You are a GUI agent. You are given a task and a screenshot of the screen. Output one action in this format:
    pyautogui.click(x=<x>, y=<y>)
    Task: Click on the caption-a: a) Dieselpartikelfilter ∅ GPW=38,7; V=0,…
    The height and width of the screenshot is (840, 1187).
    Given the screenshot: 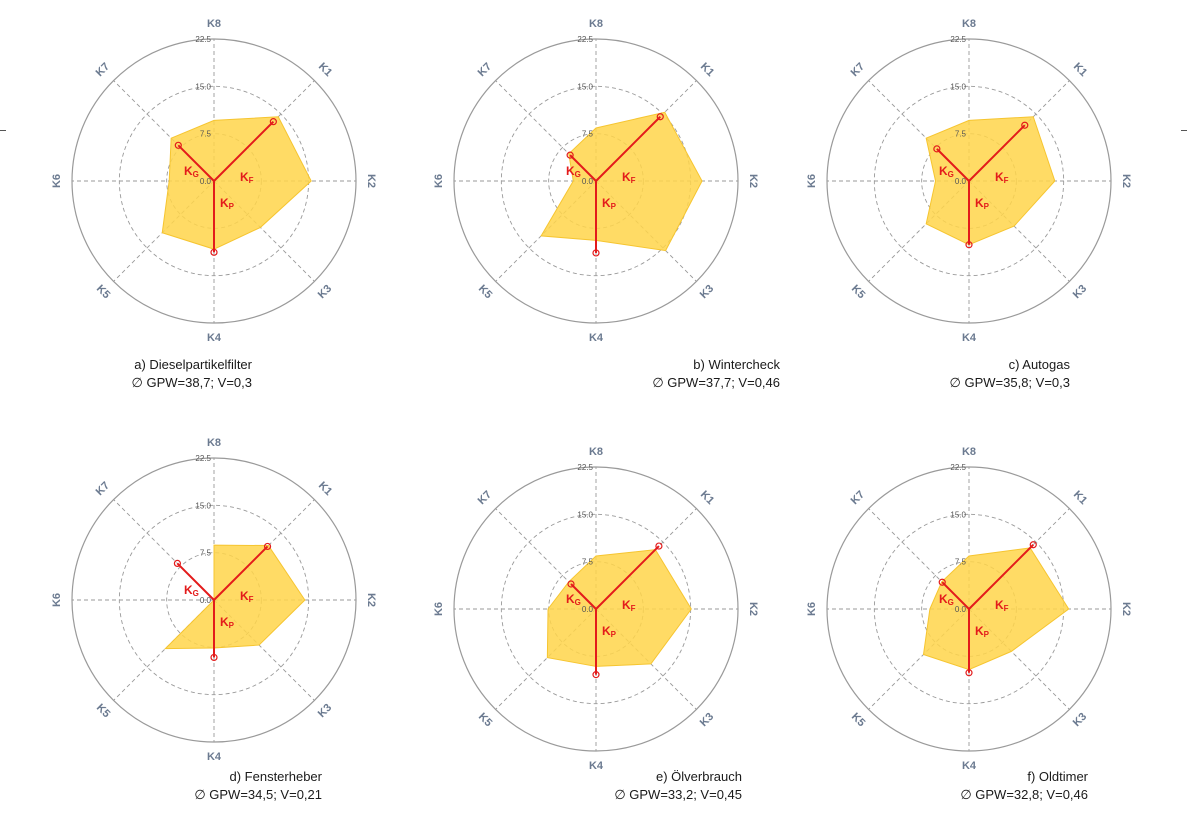 What is the action you would take?
    pyautogui.click(x=182, y=374)
    